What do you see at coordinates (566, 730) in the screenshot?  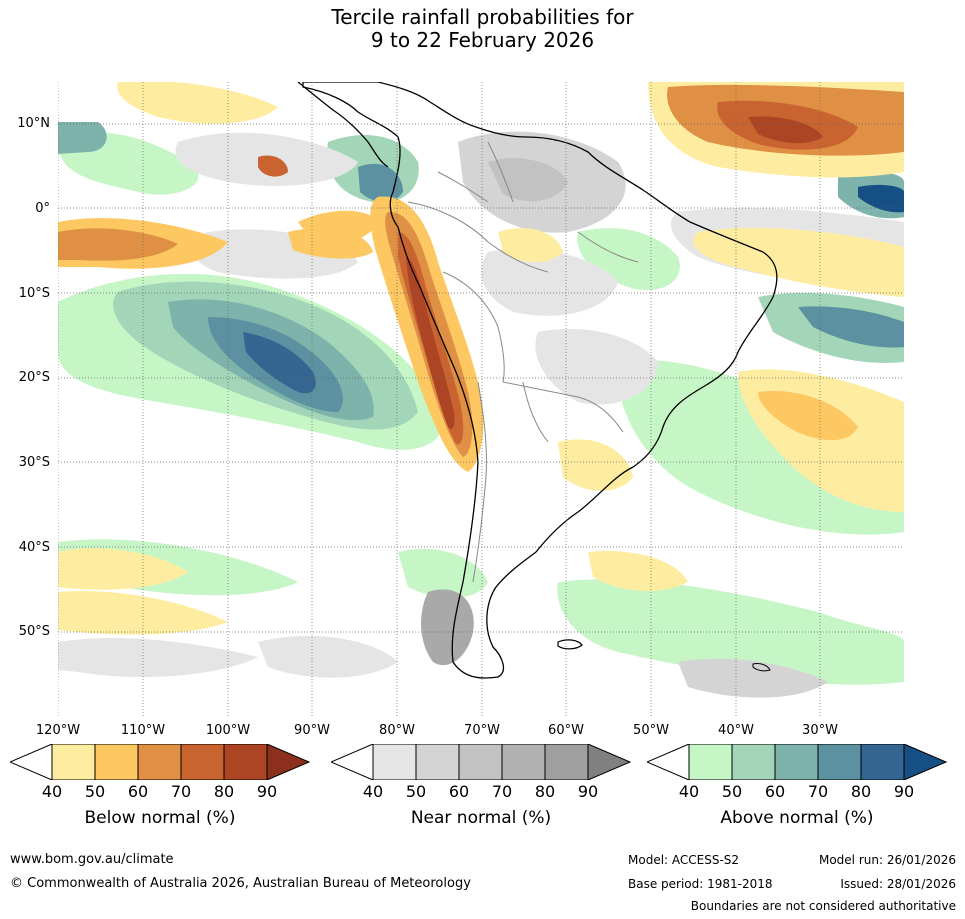 I see `lon-label-60w: 60°W` at bounding box center [566, 730].